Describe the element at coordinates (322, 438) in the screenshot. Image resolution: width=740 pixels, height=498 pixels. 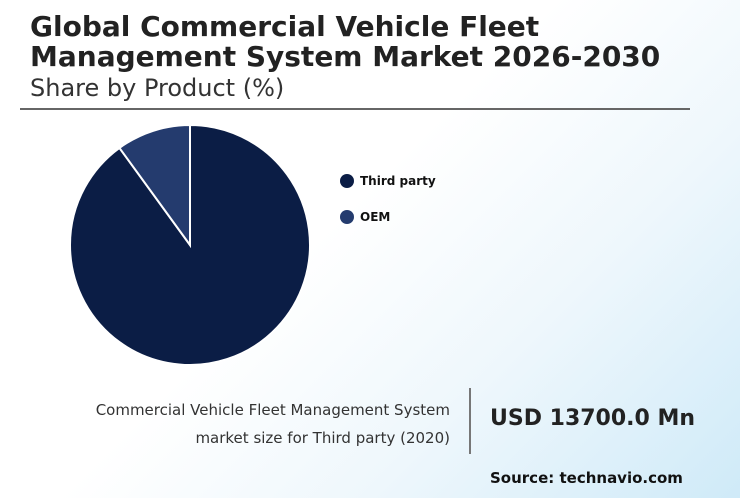
I see `stat-caption-line2: market size for Third party (2020)` at that location.